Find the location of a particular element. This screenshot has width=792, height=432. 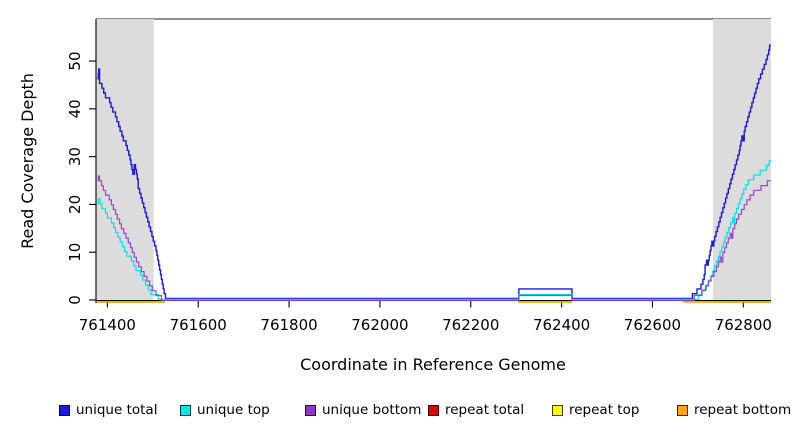

legend-label: repeat bottom is located at coordinates (743, 410).